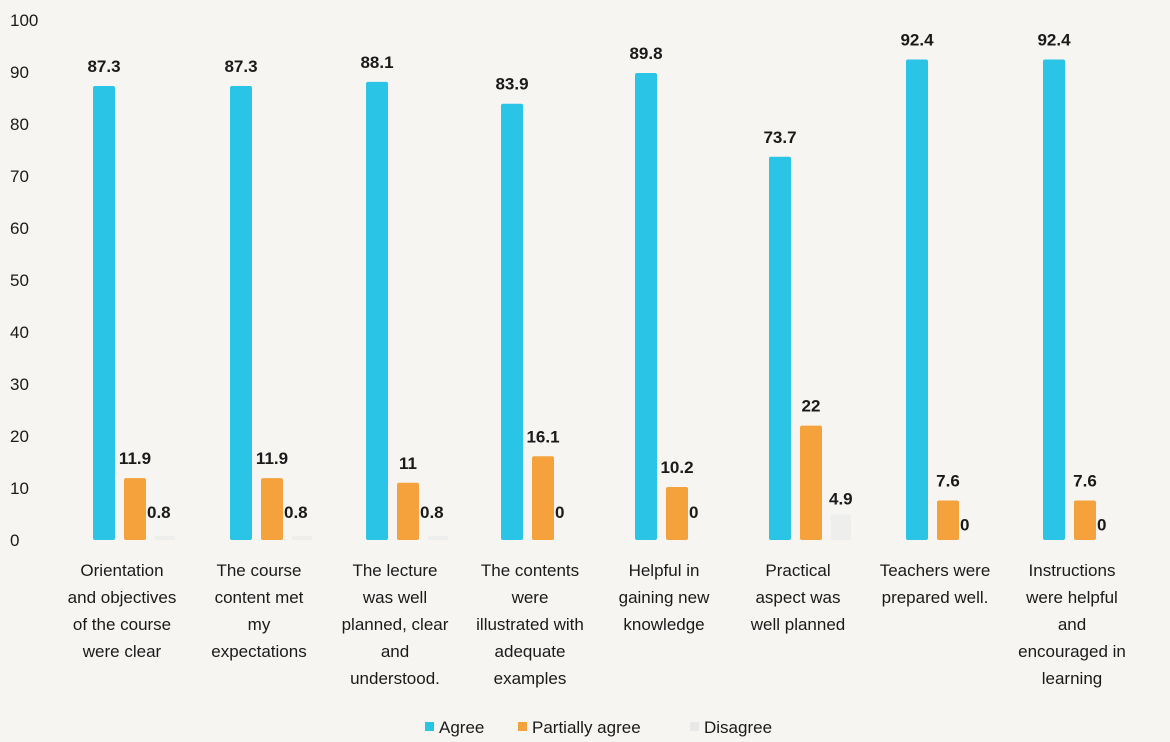  I want to click on data-label-partially-agree: 16.1, so click(542, 436).